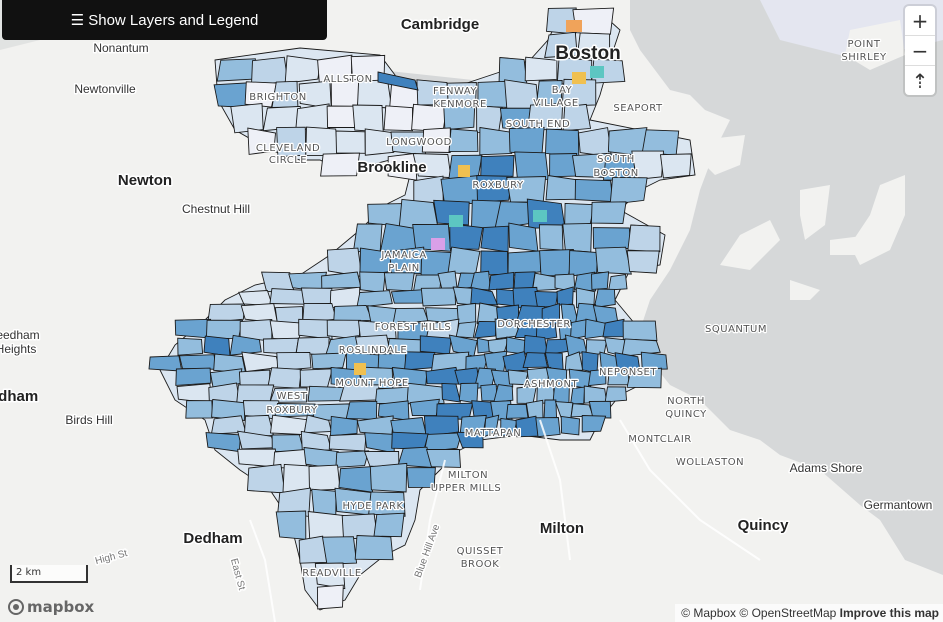 The height and width of the screenshot is (622, 943). What do you see at coordinates (709, 613) in the screenshot?
I see `attribution-mapbox-link: © Mapbox` at bounding box center [709, 613].